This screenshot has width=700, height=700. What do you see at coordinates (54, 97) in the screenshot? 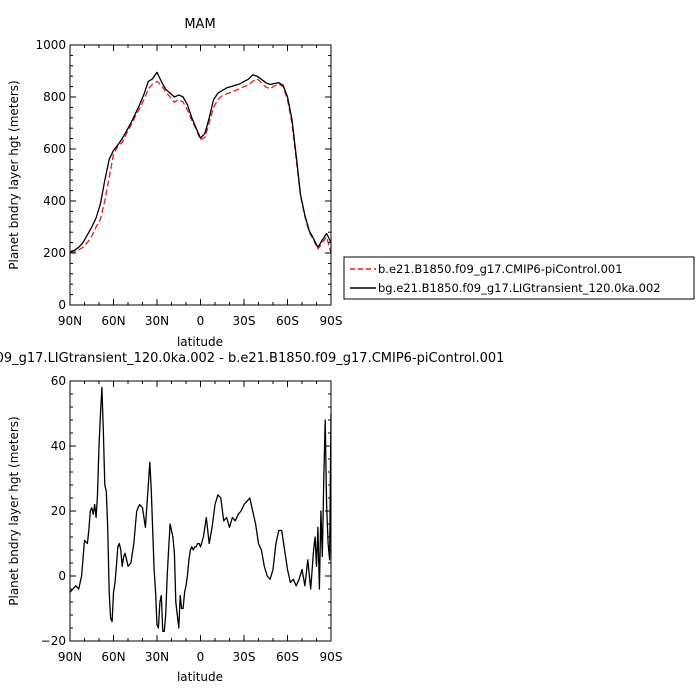
I see `y-tick-label: 800` at bounding box center [54, 97].